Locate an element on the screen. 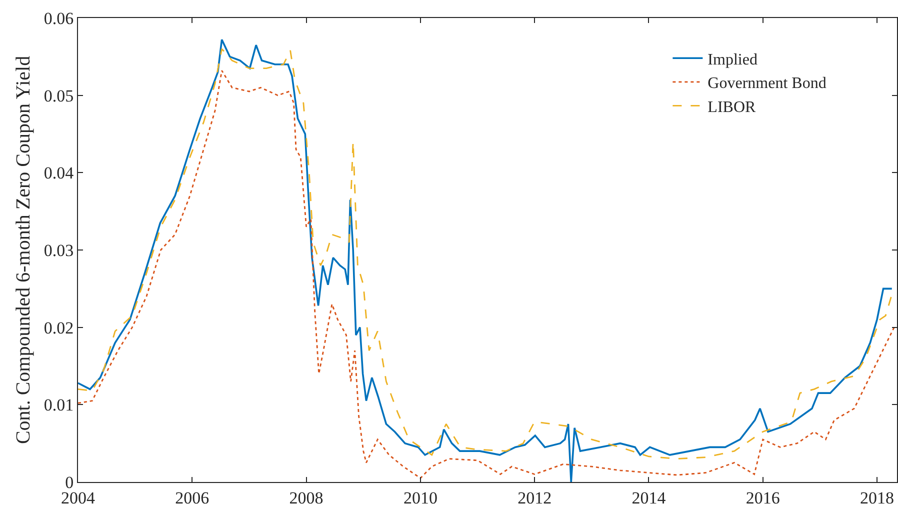  y-tick-label: 0.05 is located at coordinates (59, 96).